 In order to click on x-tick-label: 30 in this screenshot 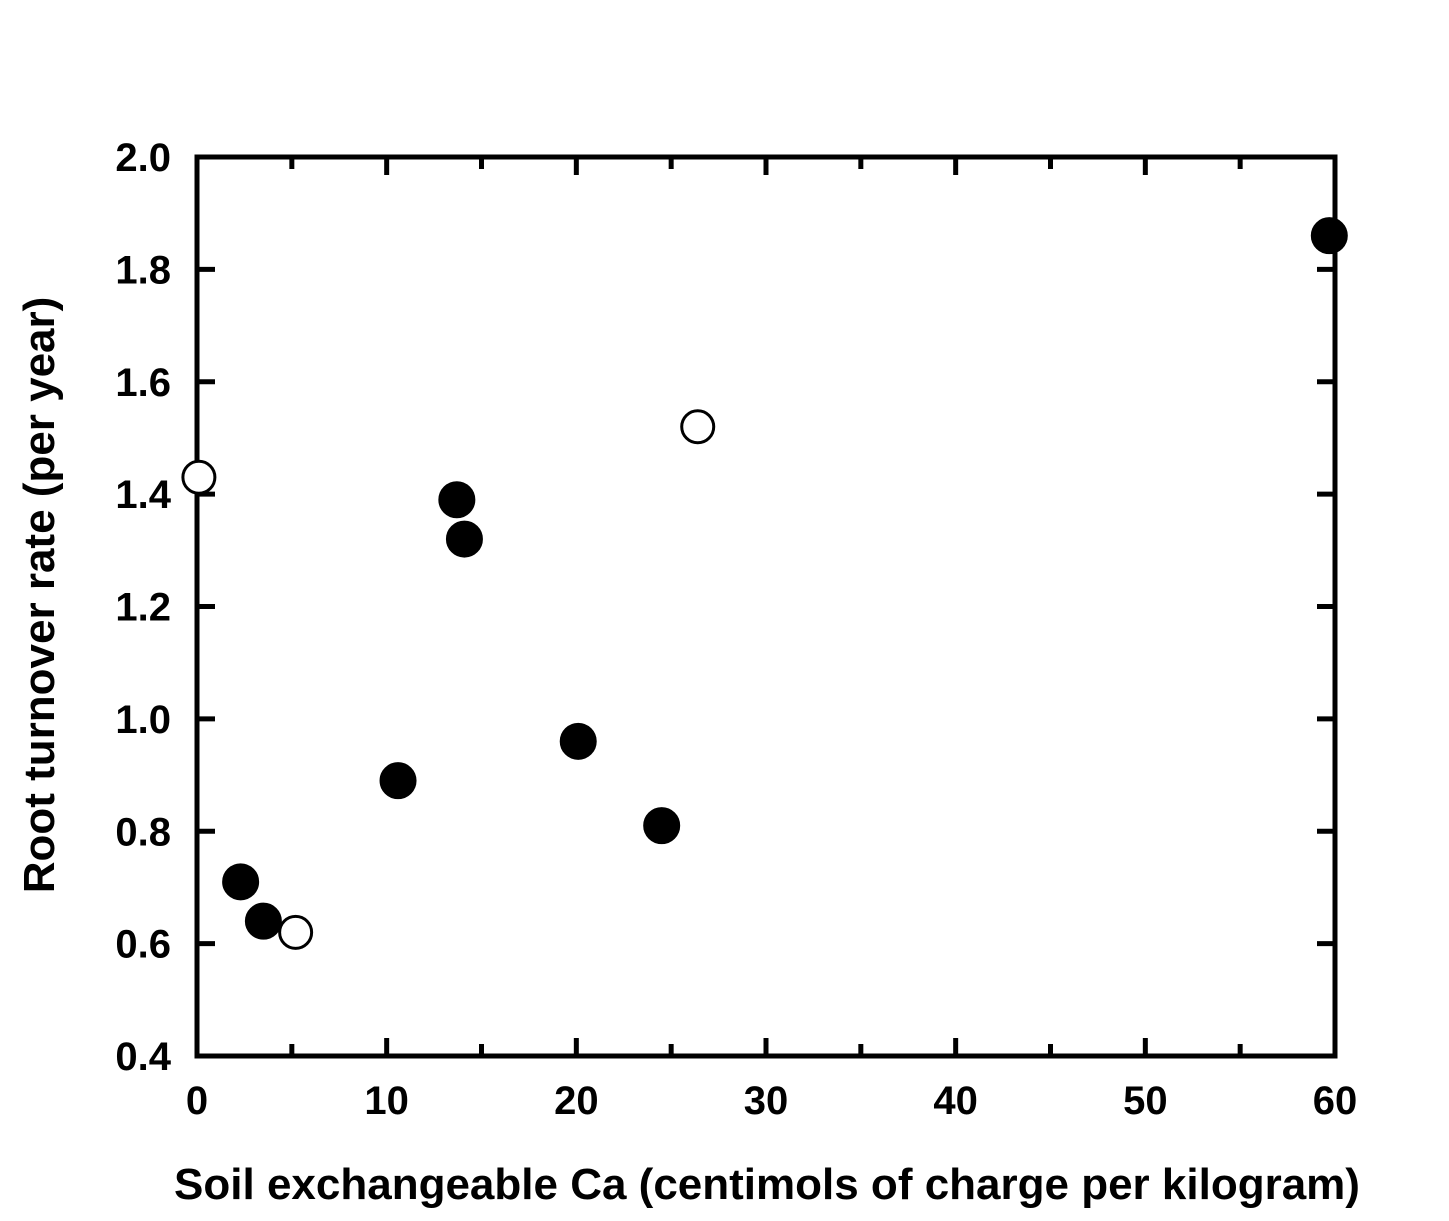, I will do `click(766, 1101)`.